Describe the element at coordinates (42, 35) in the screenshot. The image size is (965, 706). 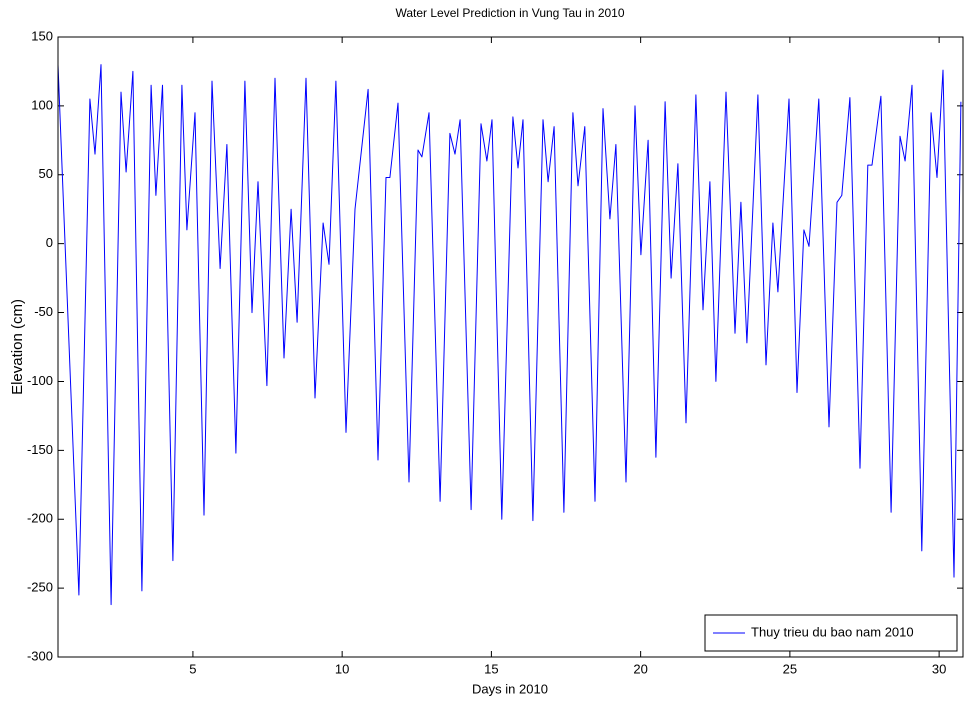
I see `y-tick-label: 150` at that location.